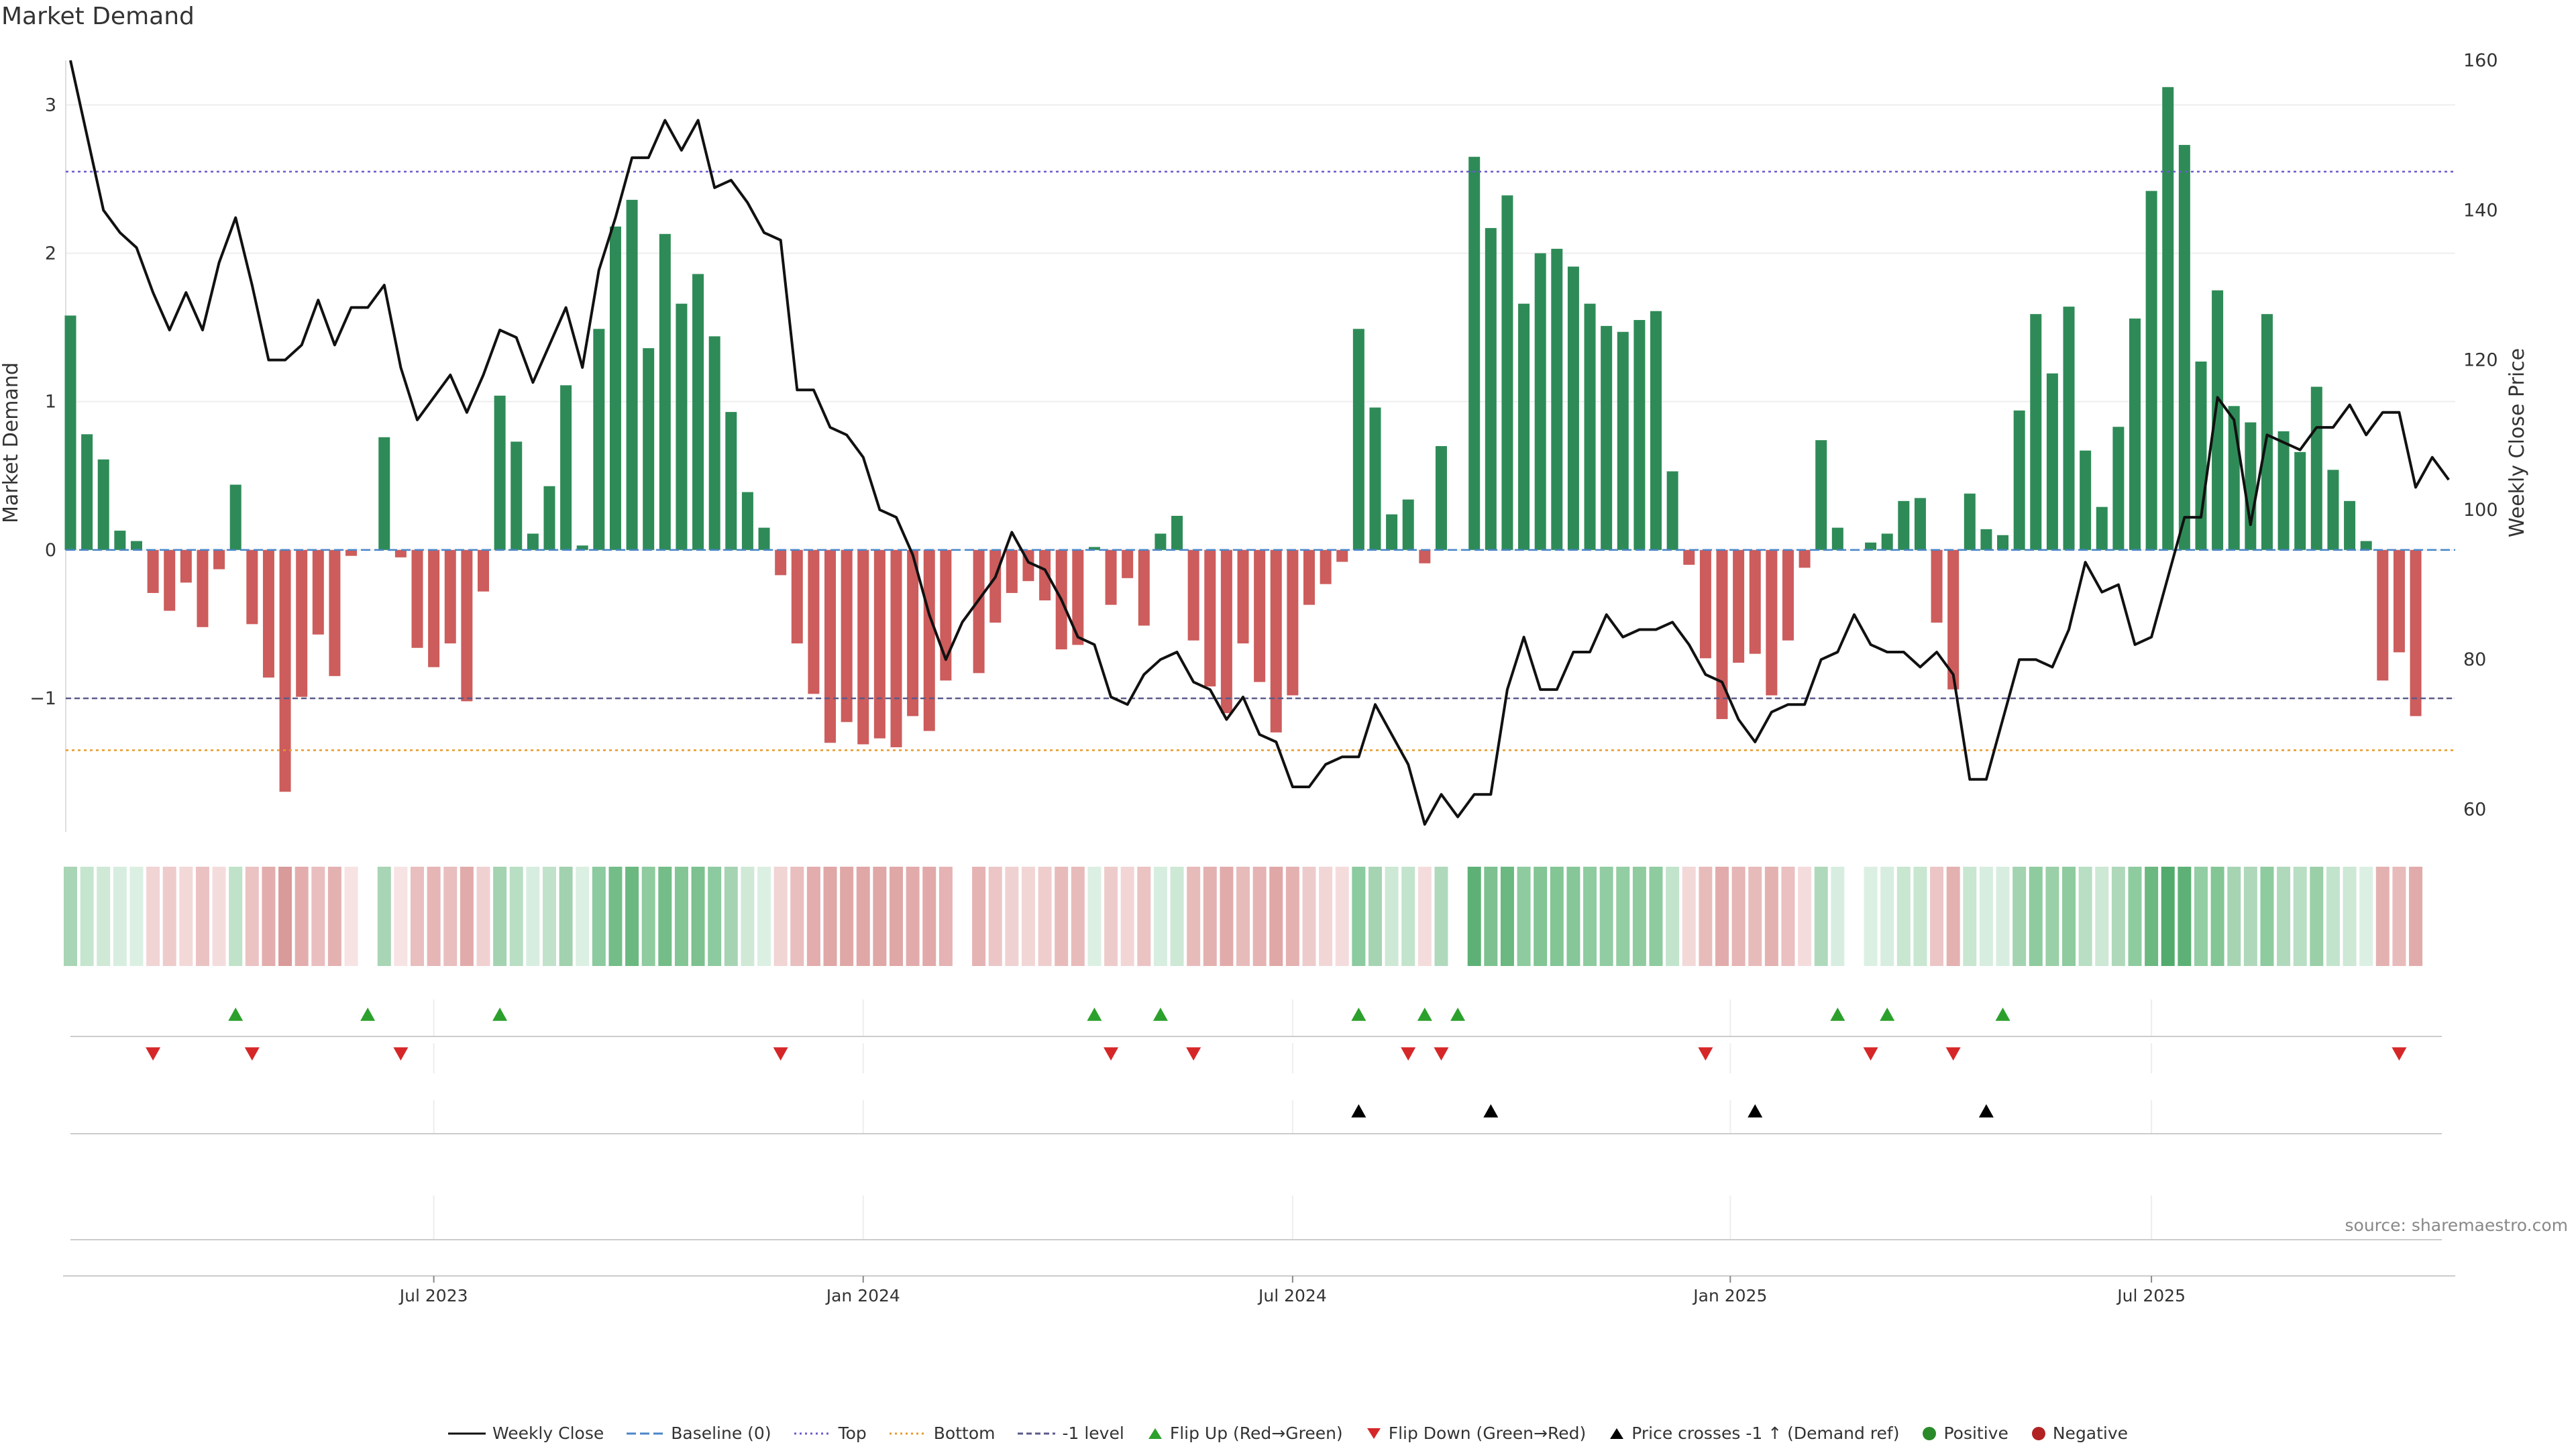 This screenshot has height=1449, width=2576. Describe the element at coordinates (433, 1295) in the screenshot. I see `x-tick-label: Jul 2023` at that location.